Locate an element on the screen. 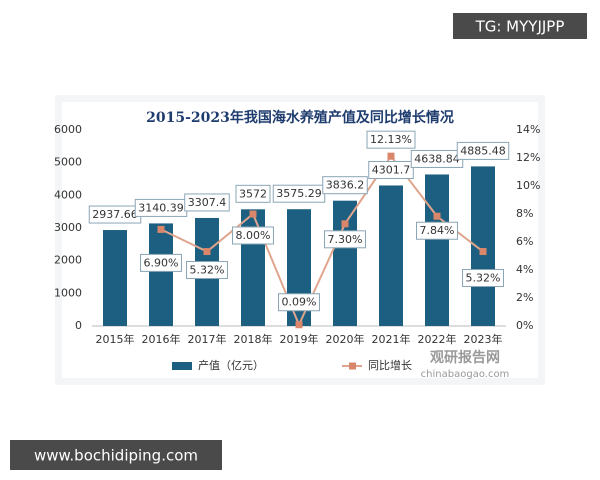 The height and width of the screenshot is (480, 600). watermark: TG: MYYJJPP is located at coordinates (520, 27).